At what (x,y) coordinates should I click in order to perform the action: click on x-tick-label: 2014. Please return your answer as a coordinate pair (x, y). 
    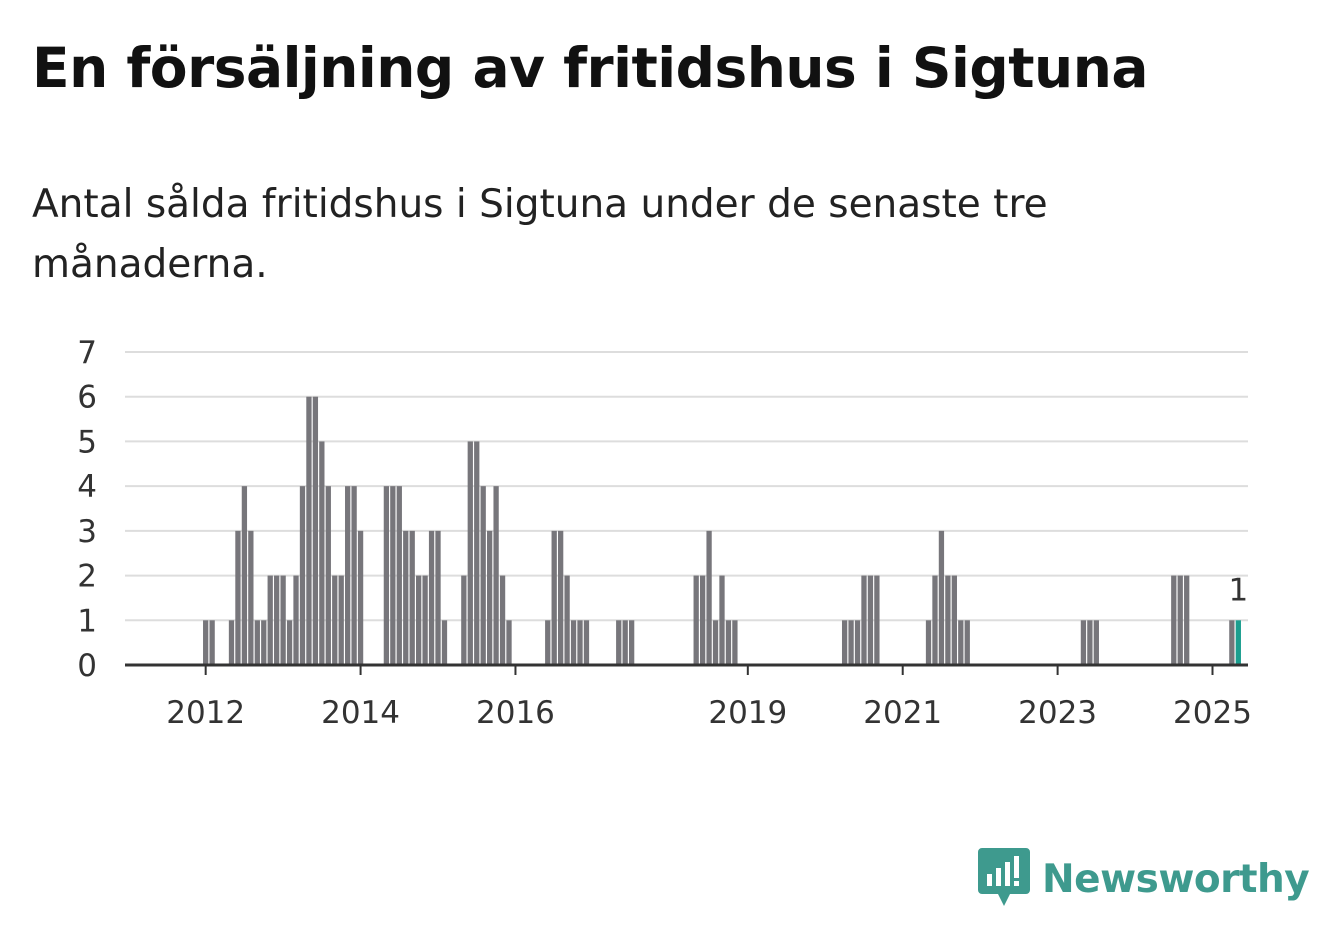
    Looking at the image, I should click on (360, 713).